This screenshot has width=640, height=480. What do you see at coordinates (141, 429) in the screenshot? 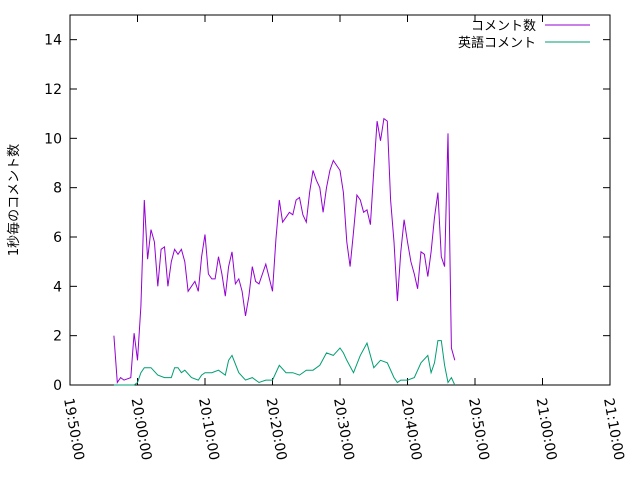
I see `x-tick-label: 20:00:00` at bounding box center [141, 429].